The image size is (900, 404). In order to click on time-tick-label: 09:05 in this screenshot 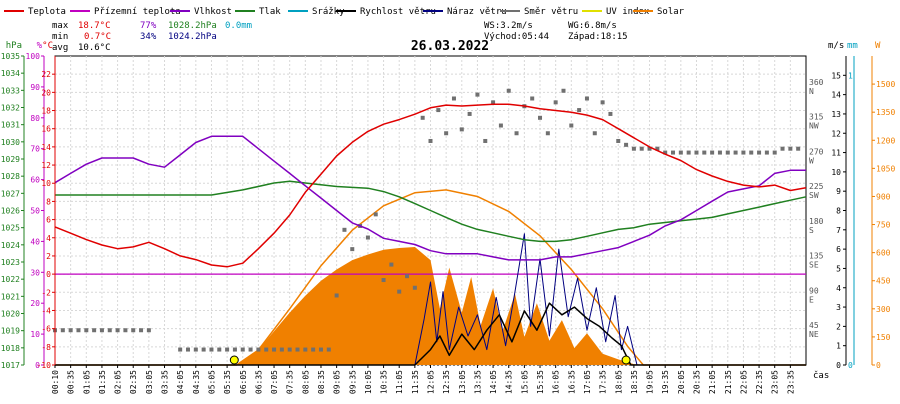, I will do `click(337, 382)`.